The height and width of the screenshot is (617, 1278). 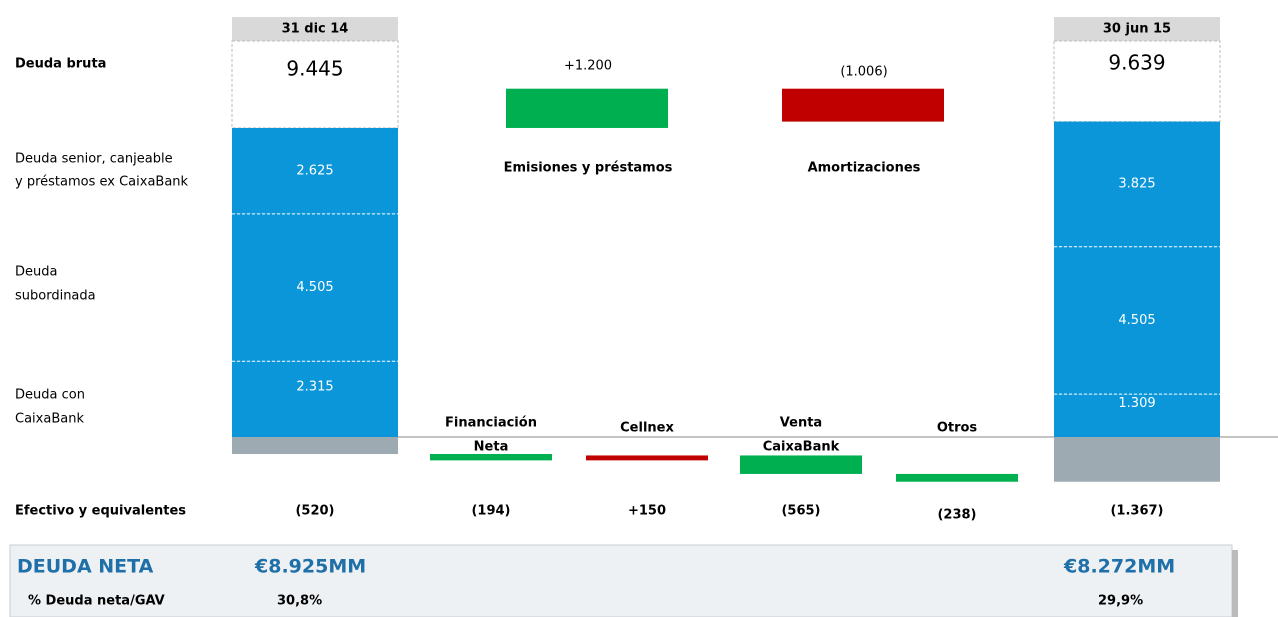 I want to click on cash-flow-value: (238), so click(x=956, y=515).